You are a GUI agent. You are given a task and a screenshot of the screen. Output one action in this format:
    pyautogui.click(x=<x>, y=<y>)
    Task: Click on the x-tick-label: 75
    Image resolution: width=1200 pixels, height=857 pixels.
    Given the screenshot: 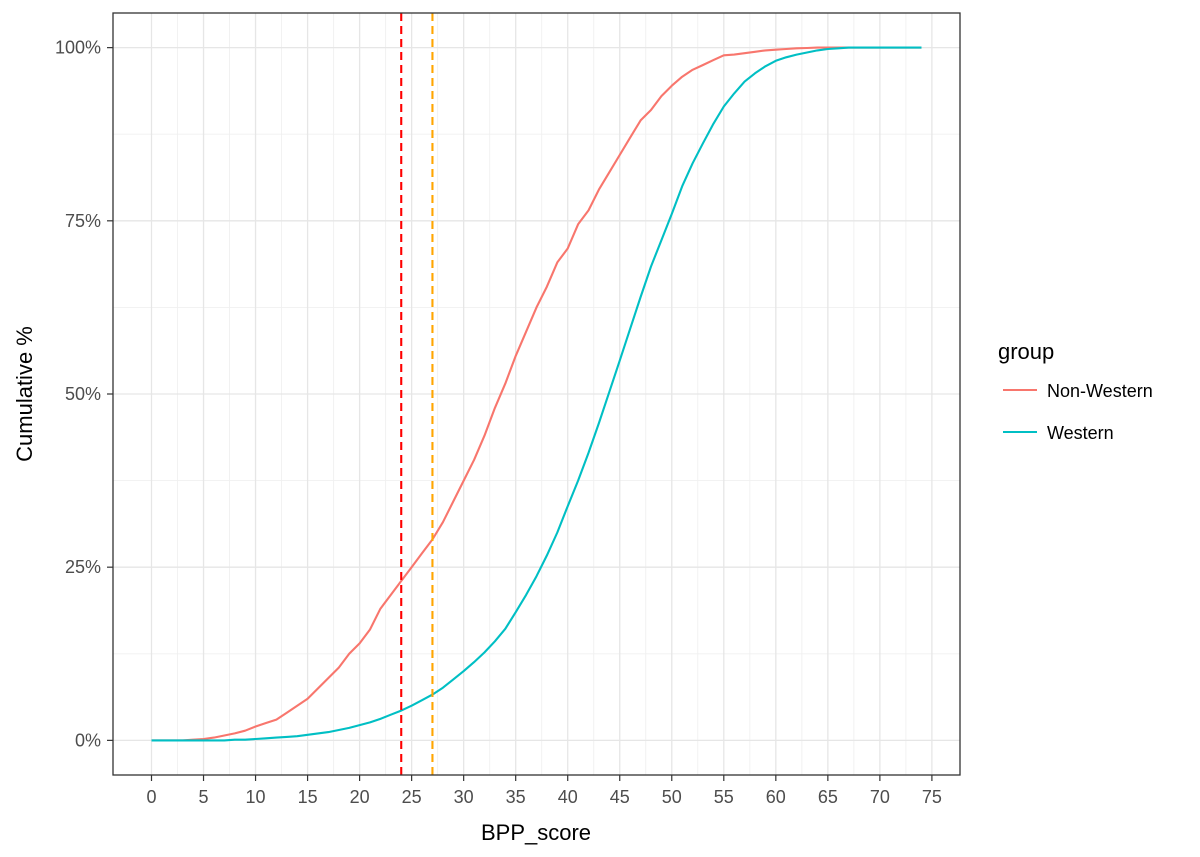 What is the action you would take?
    pyautogui.click(x=932, y=797)
    